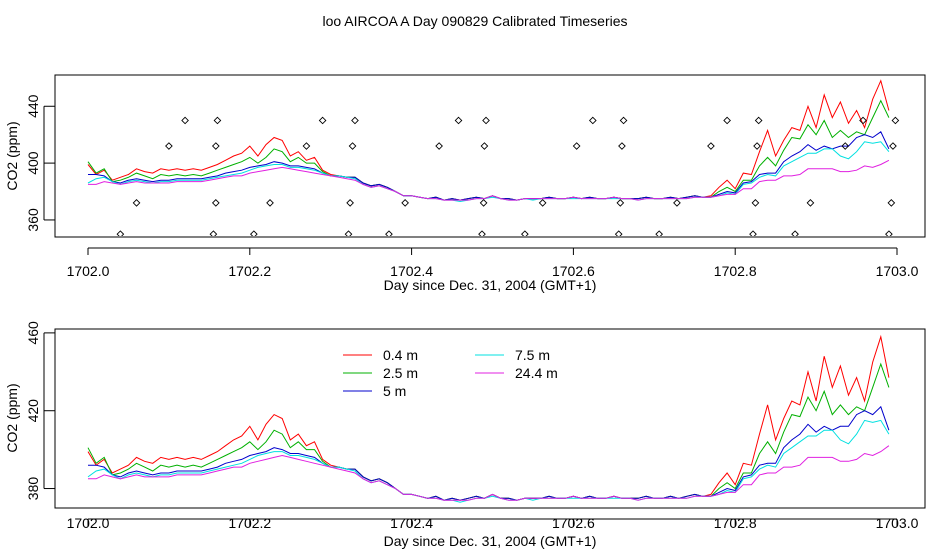 The width and height of the screenshot is (950, 550). What do you see at coordinates (12, 155) in the screenshot?
I see `top-y-axis-label: CO2 (ppm)` at bounding box center [12, 155].